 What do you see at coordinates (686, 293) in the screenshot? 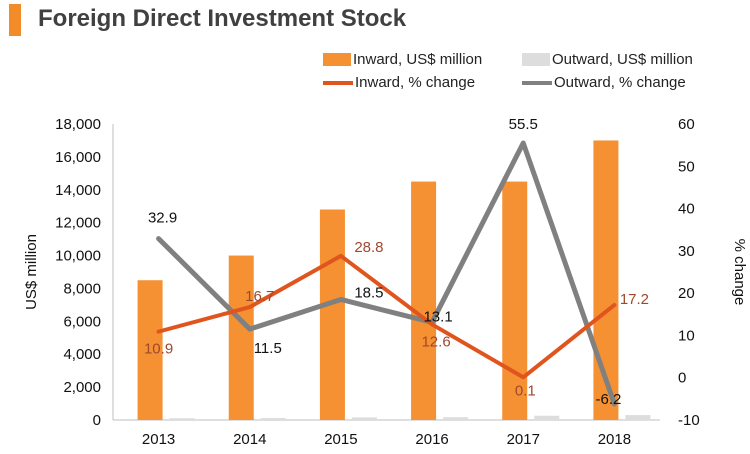
I see `y2-tick-label: 20` at bounding box center [686, 293].